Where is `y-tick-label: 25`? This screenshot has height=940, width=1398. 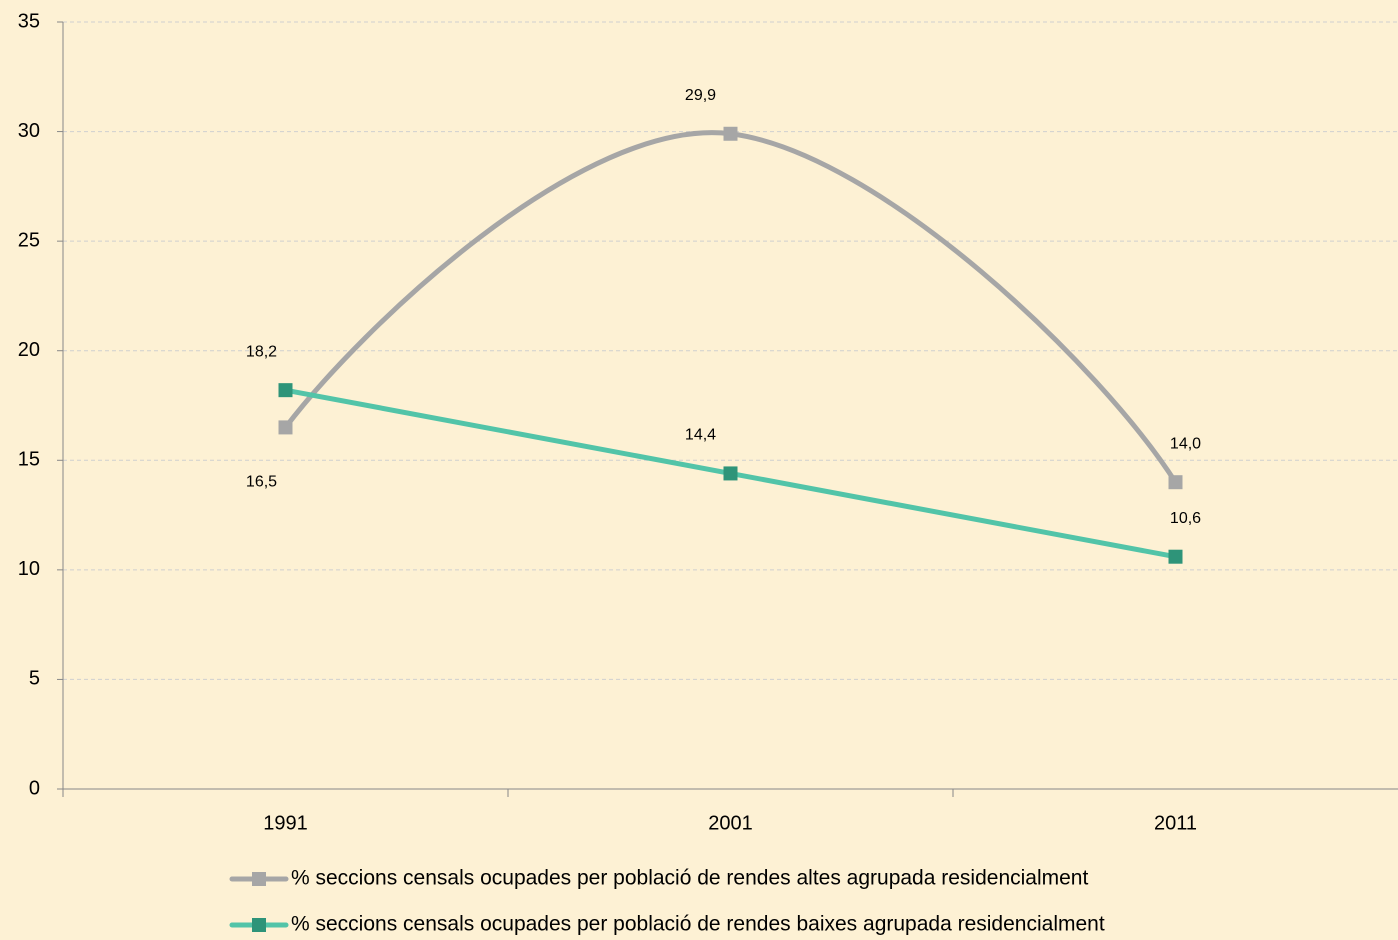 y-tick-label: 25 is located at coordinates (29, 240).